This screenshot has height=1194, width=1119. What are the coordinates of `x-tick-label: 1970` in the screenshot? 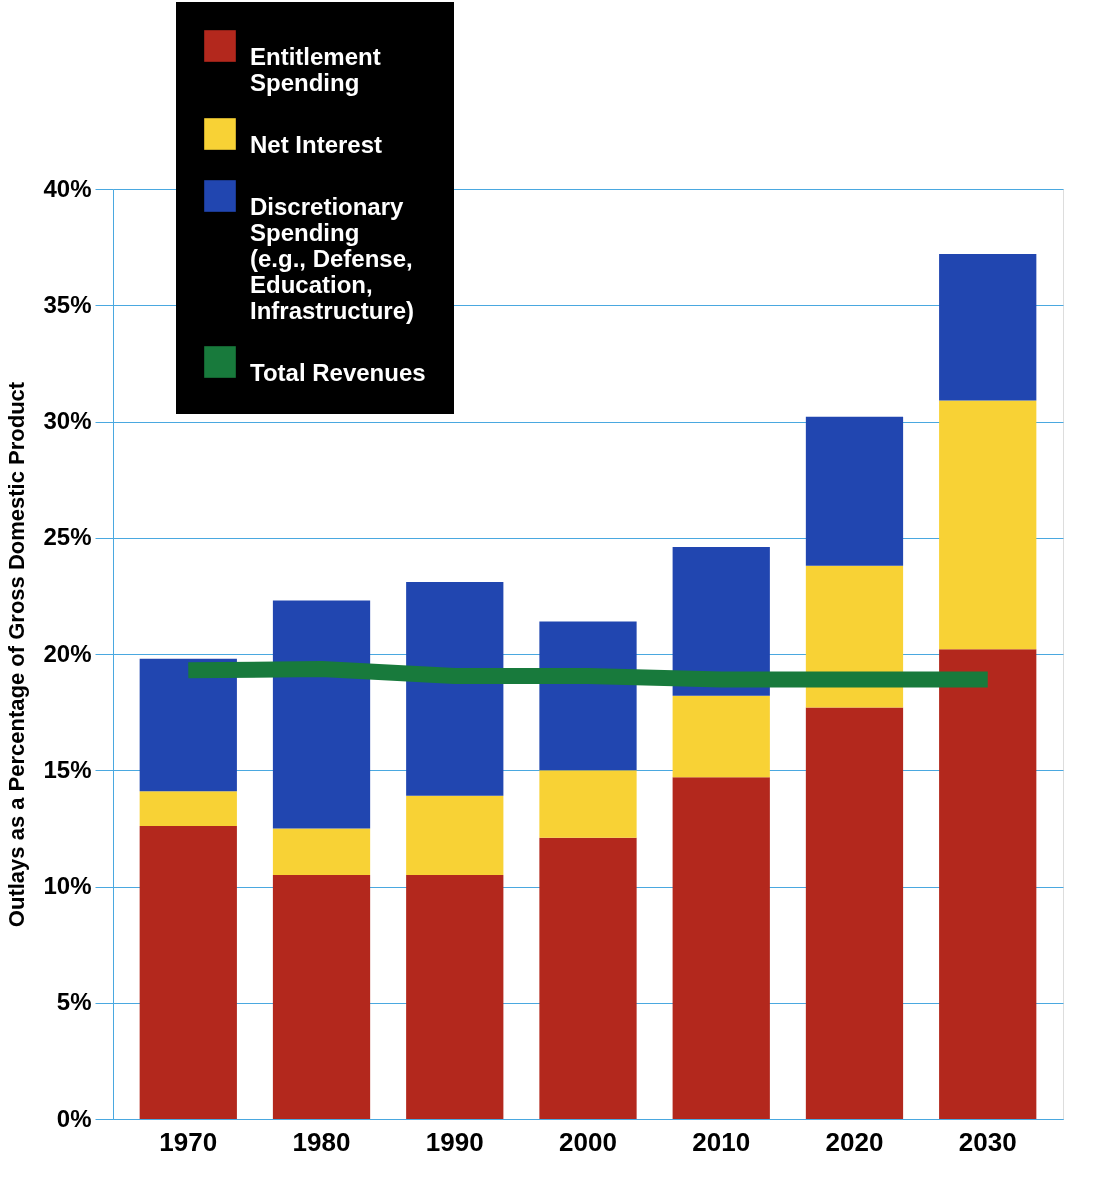 It's located at (188, 1141).